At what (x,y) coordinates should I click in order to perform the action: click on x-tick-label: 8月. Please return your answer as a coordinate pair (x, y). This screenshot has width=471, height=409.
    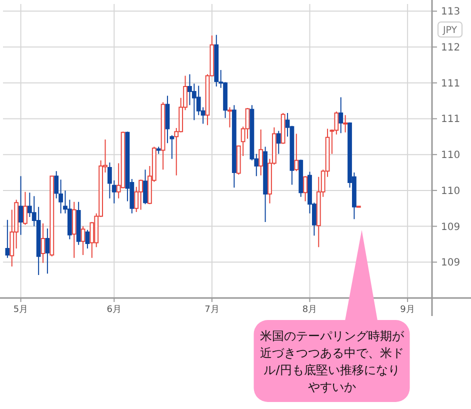
    Looking at the image, I should click on (310, 310).